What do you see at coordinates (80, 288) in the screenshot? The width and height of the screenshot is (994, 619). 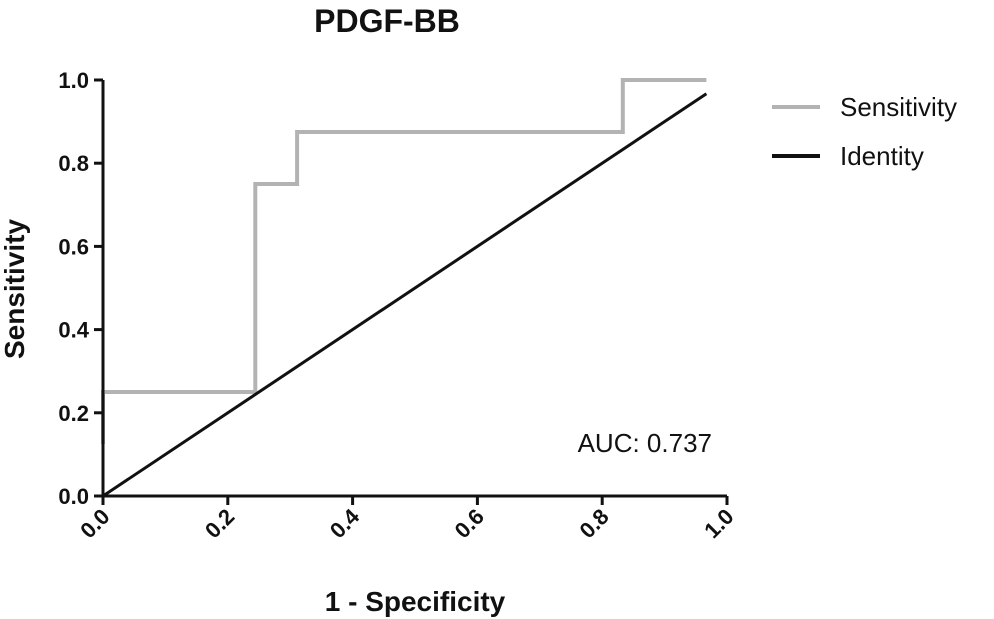 I see `y-ticks: 0.0 0.2 0.4 0.6 0.8 1.0` at bounding box center [80, 288].